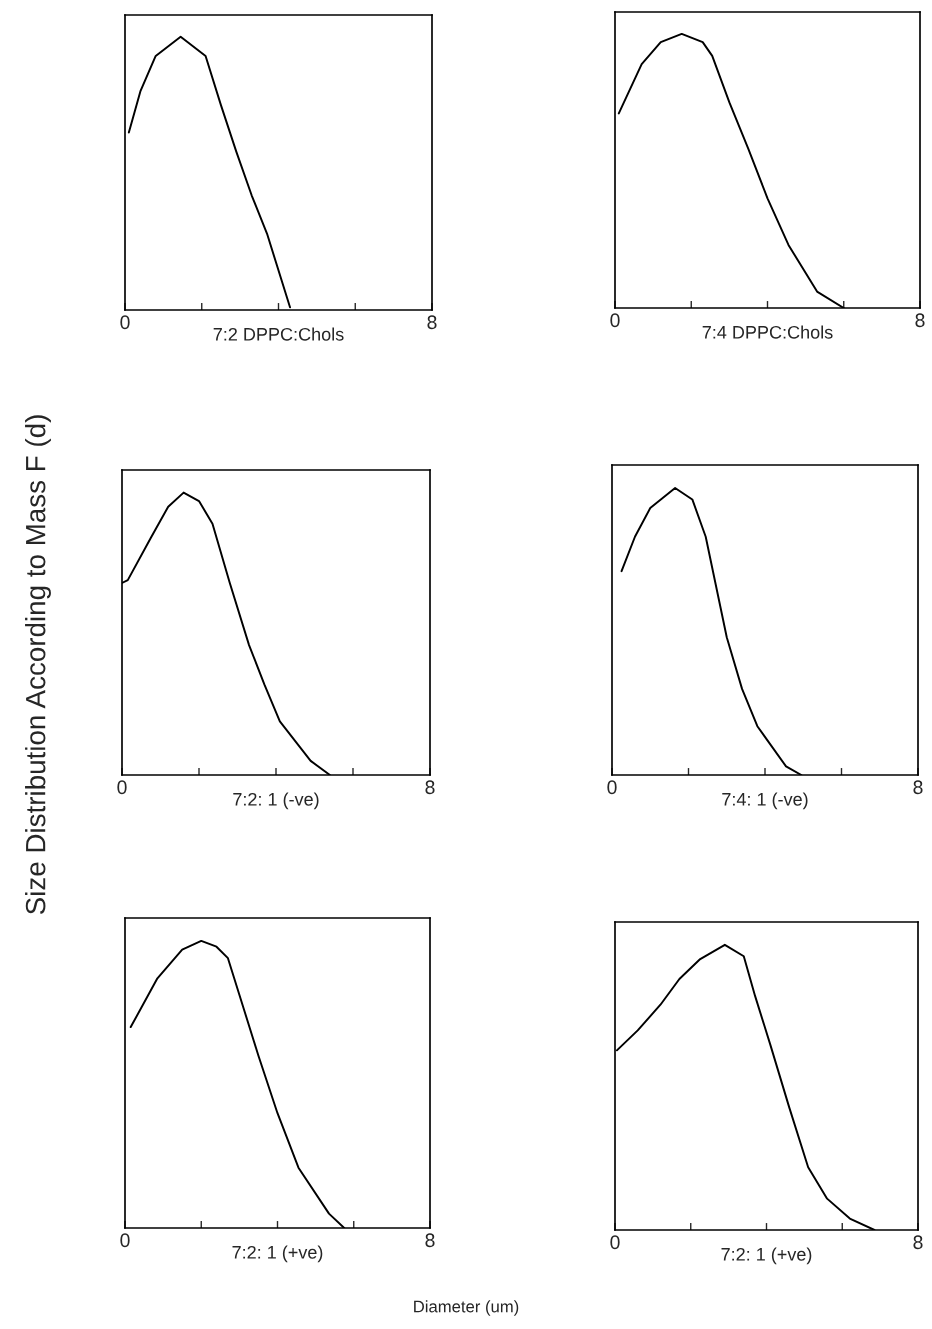 This screenshot has height=1329, width=932. I want to click on x-axis-title: 7:4: 1 (-ve), so click(765, 801).